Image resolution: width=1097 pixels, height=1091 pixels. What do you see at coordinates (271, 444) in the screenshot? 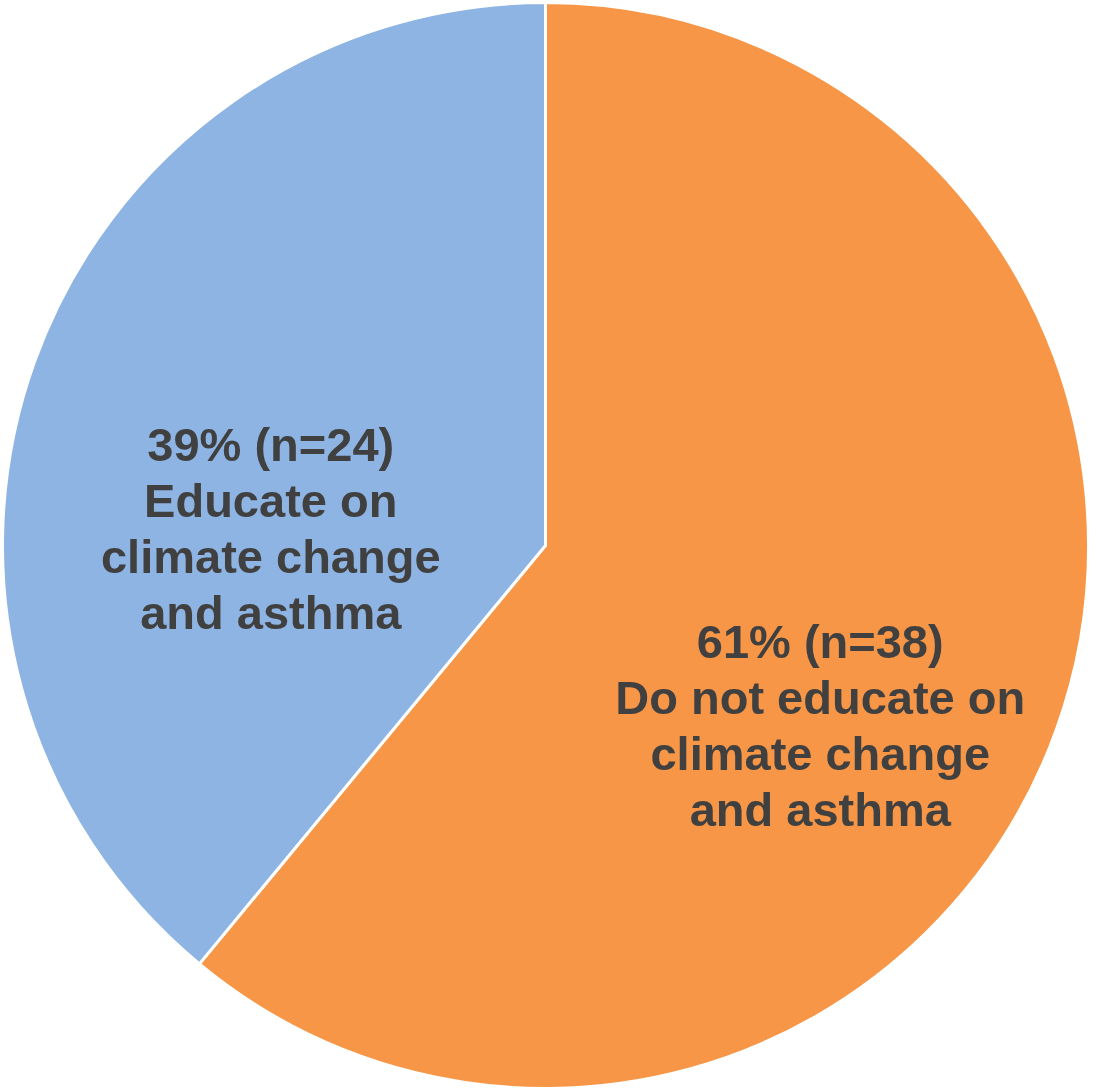
I see `data-label: 39% (n=24)` at bounding box center [271, 444].